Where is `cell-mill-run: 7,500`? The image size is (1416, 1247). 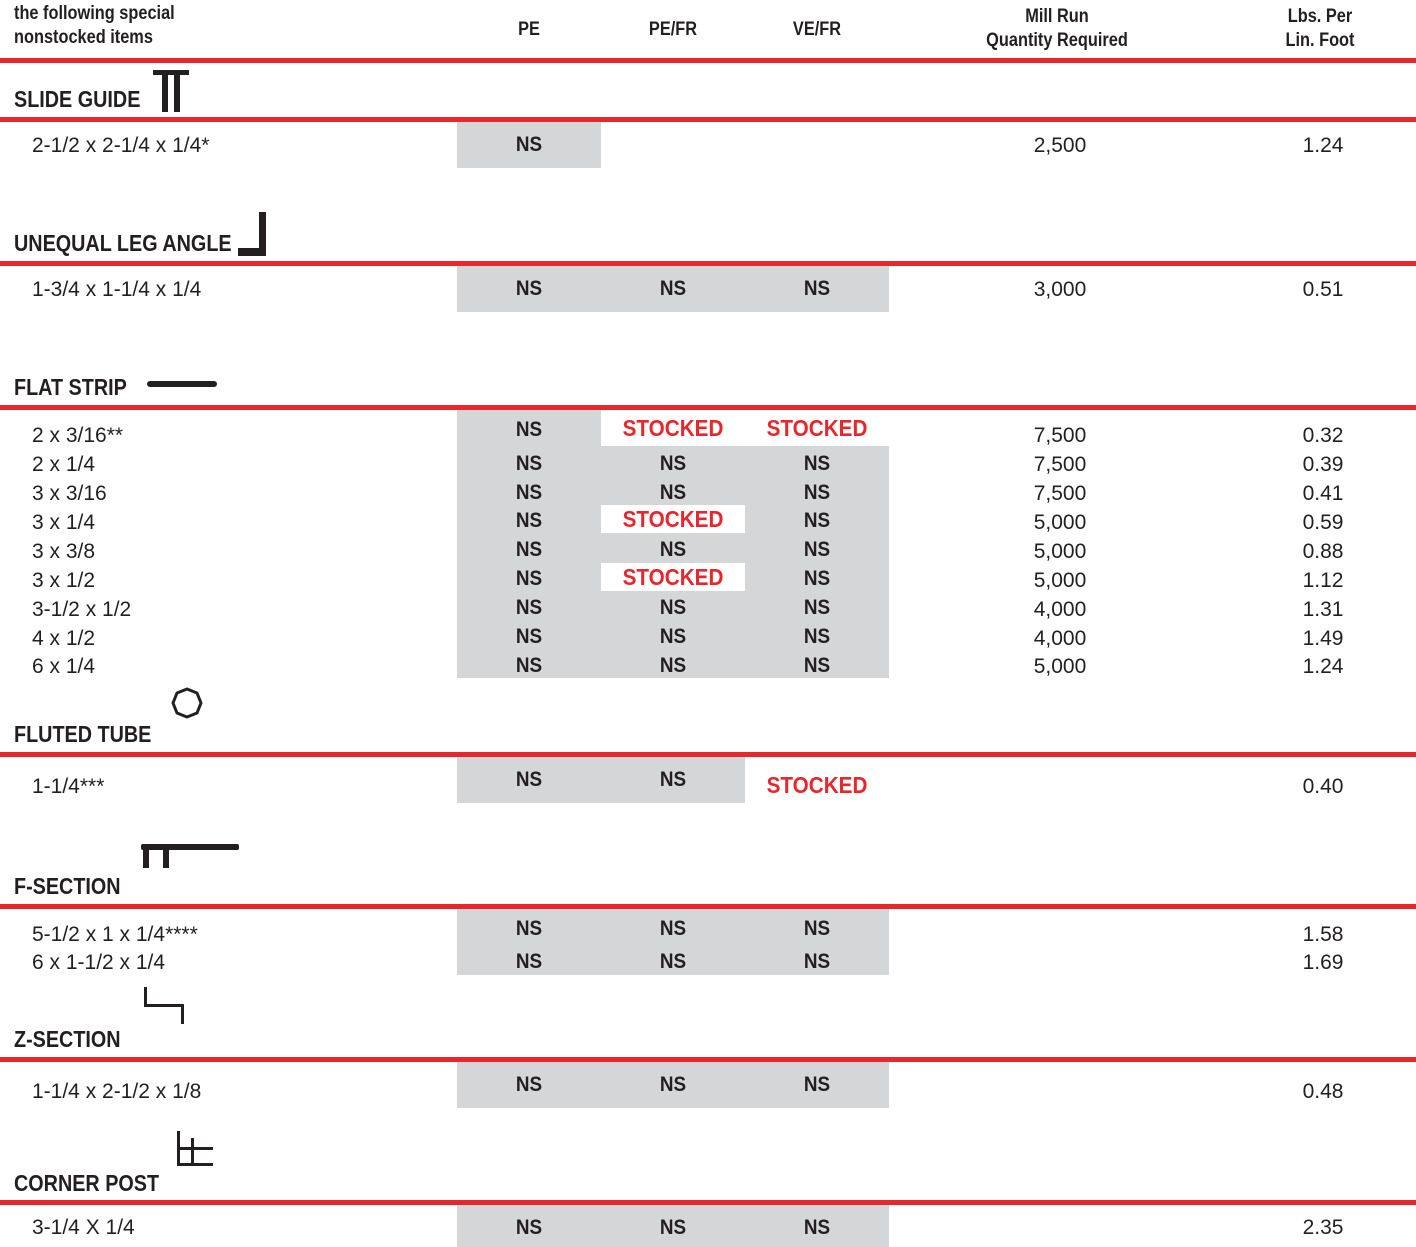 cell-mill-run: 7,500 is located at coordinates (1060, 435).